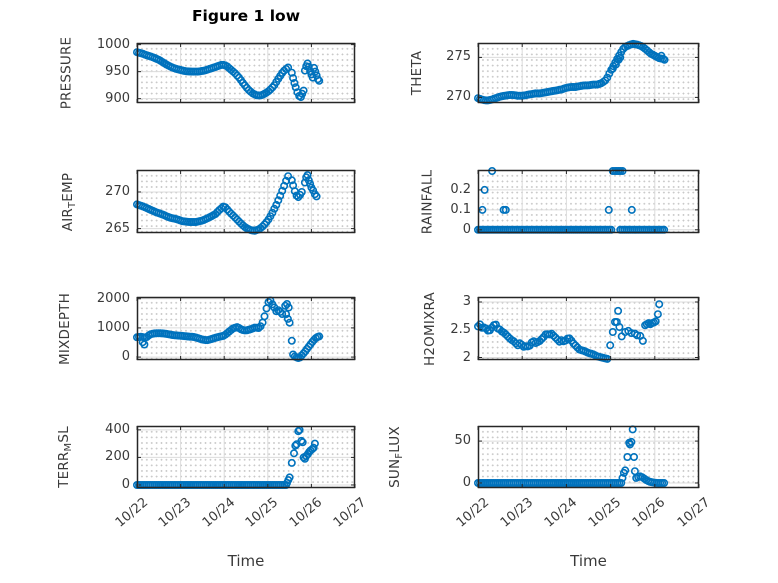  Describe the element at coordinates (460, 209) in the screenshot. I see `y-tick-label: 0.1` at that location.